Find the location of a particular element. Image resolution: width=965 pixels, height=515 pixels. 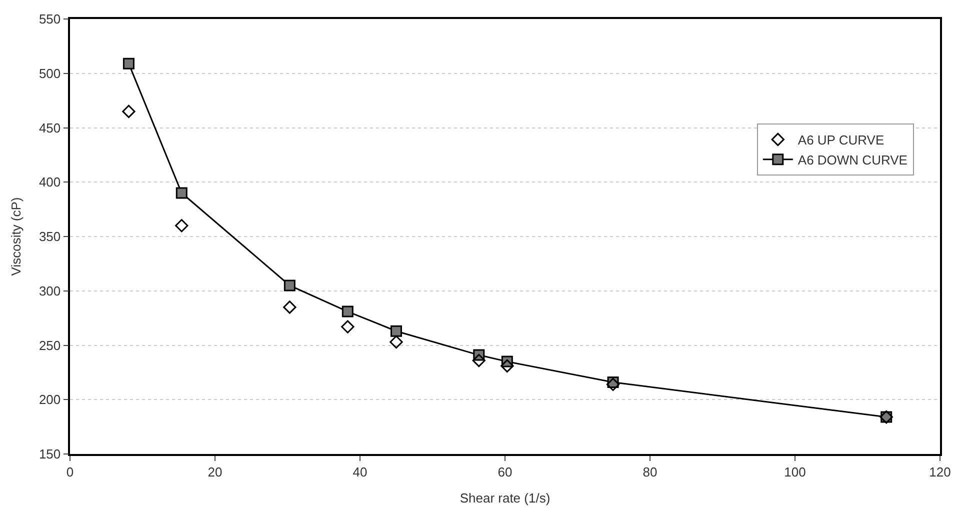

legend-label: A6 DOWN CURVE is located at coordinates (853, 160).